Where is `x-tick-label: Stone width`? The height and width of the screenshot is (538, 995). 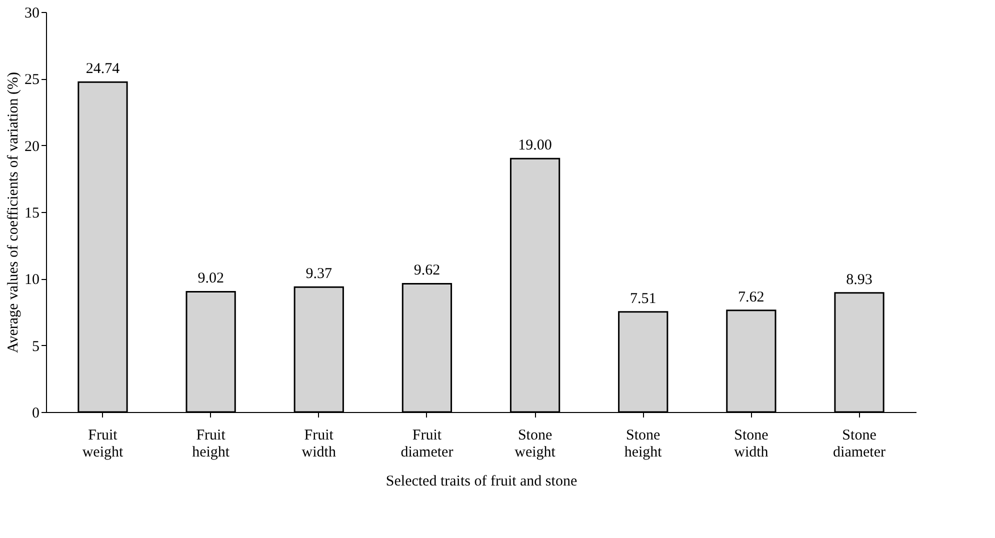
x-tick-label: Stone width is located at coordinates (751, 444).